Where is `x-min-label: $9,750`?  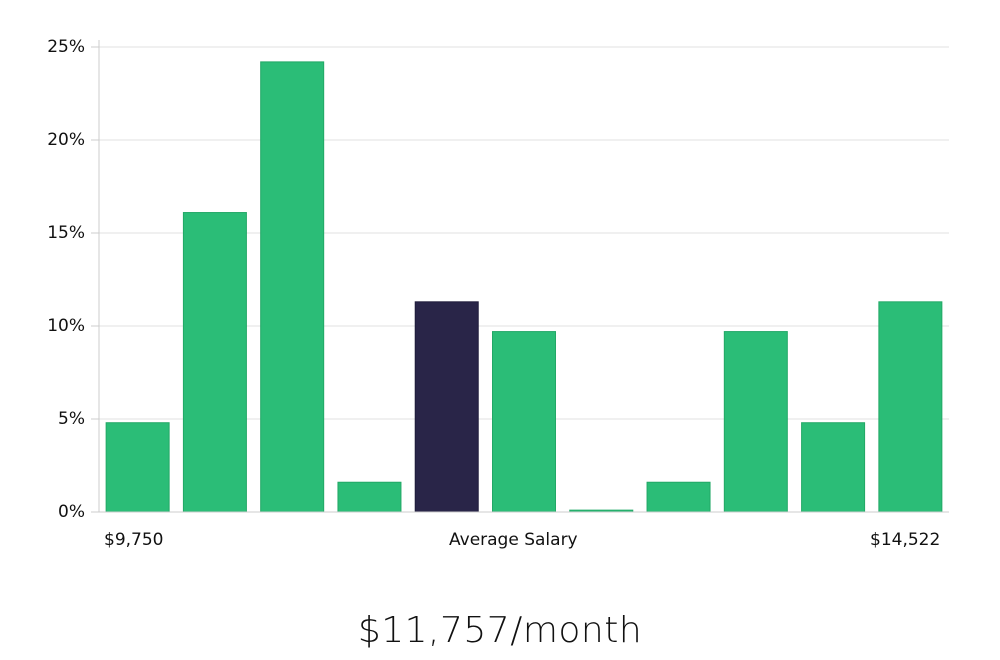
x-min-label: $9,750 is located at coordinates (134, 540).